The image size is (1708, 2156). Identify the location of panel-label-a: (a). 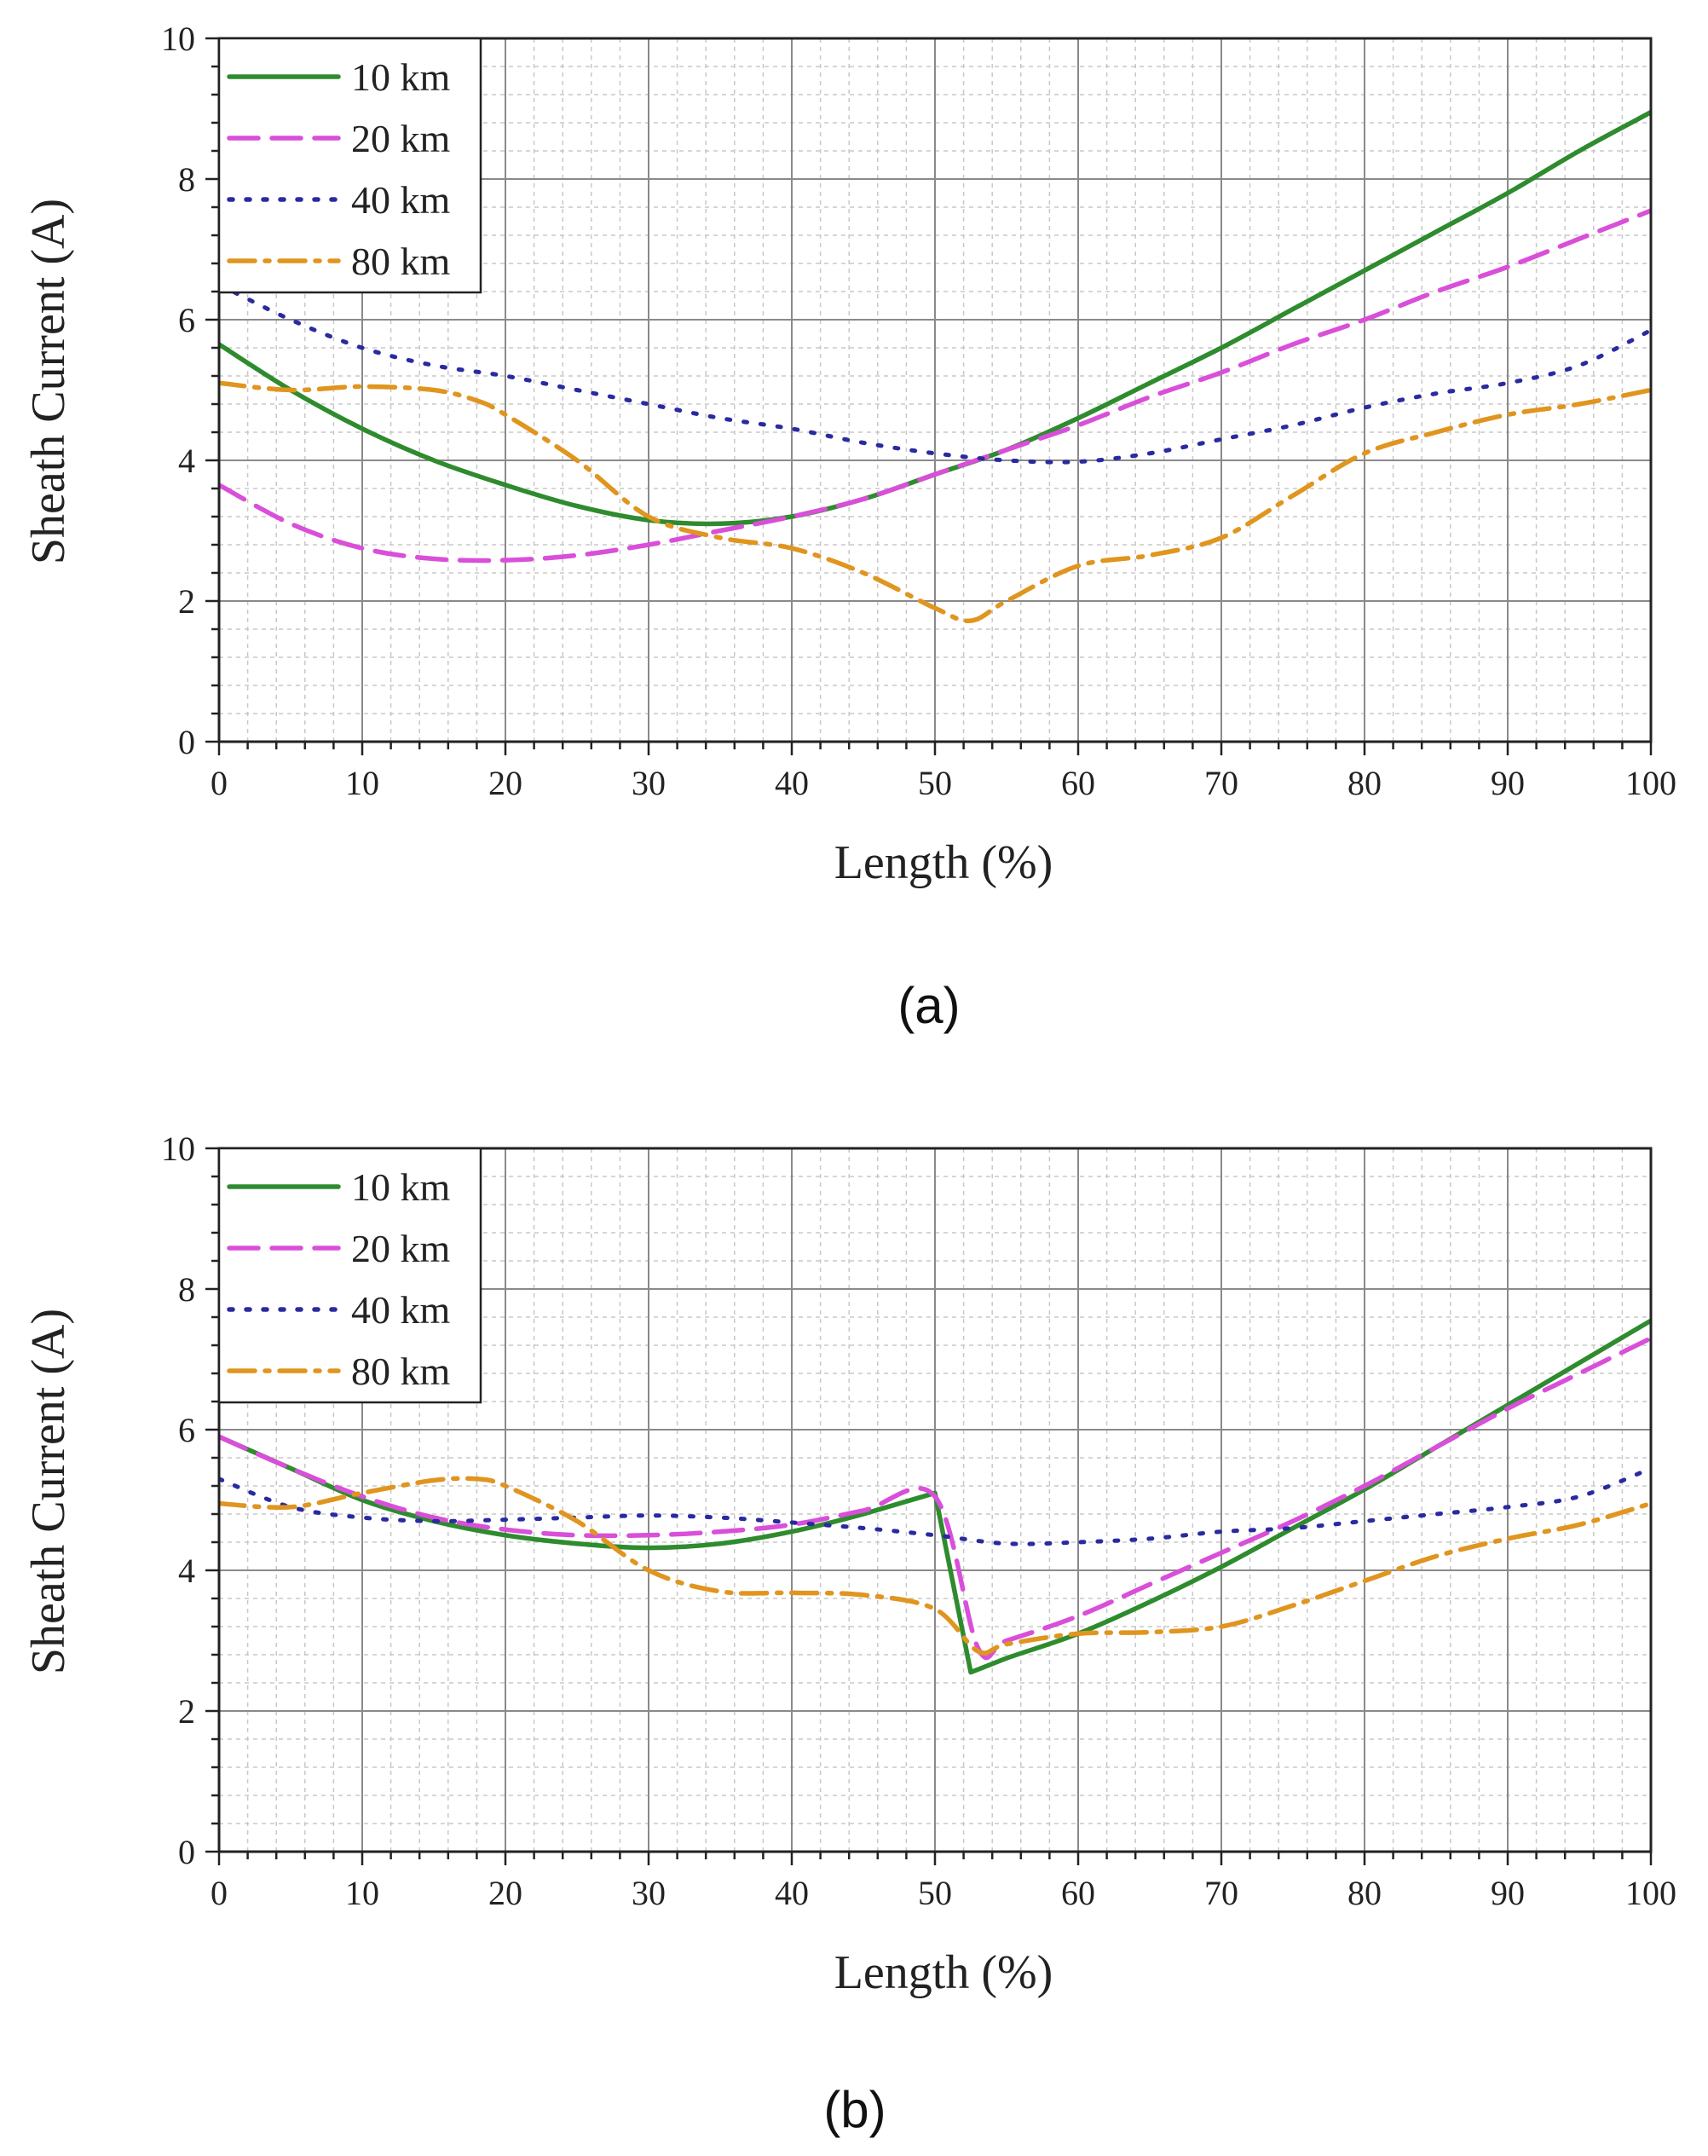
(928, 1005).